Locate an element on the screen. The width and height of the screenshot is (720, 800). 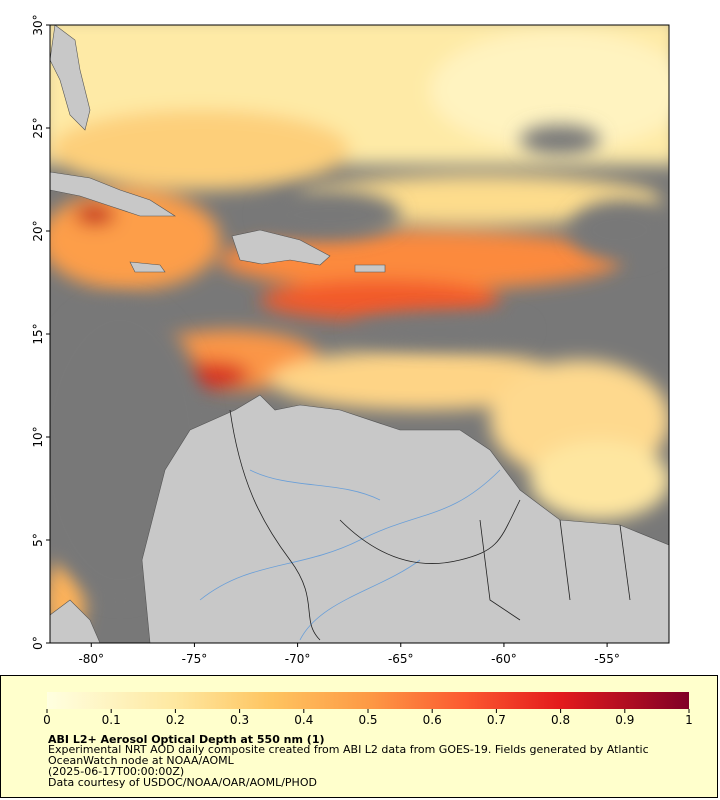
colorbar-tick-label: 1 is located at coordinates (689, 720).